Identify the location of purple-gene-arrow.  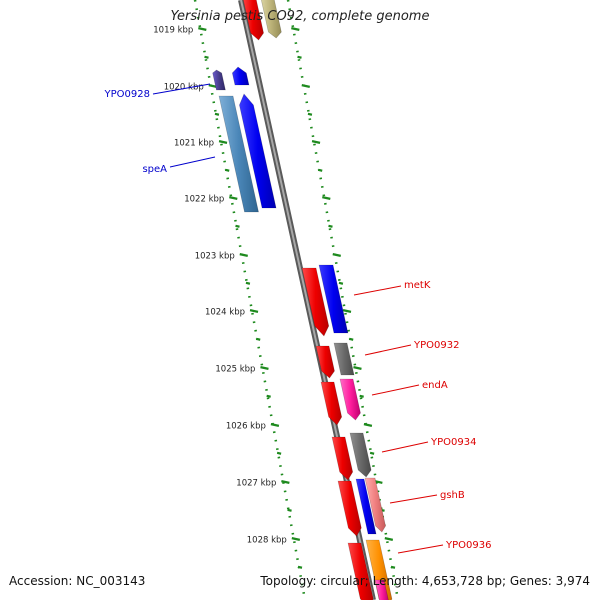
(219, 80).